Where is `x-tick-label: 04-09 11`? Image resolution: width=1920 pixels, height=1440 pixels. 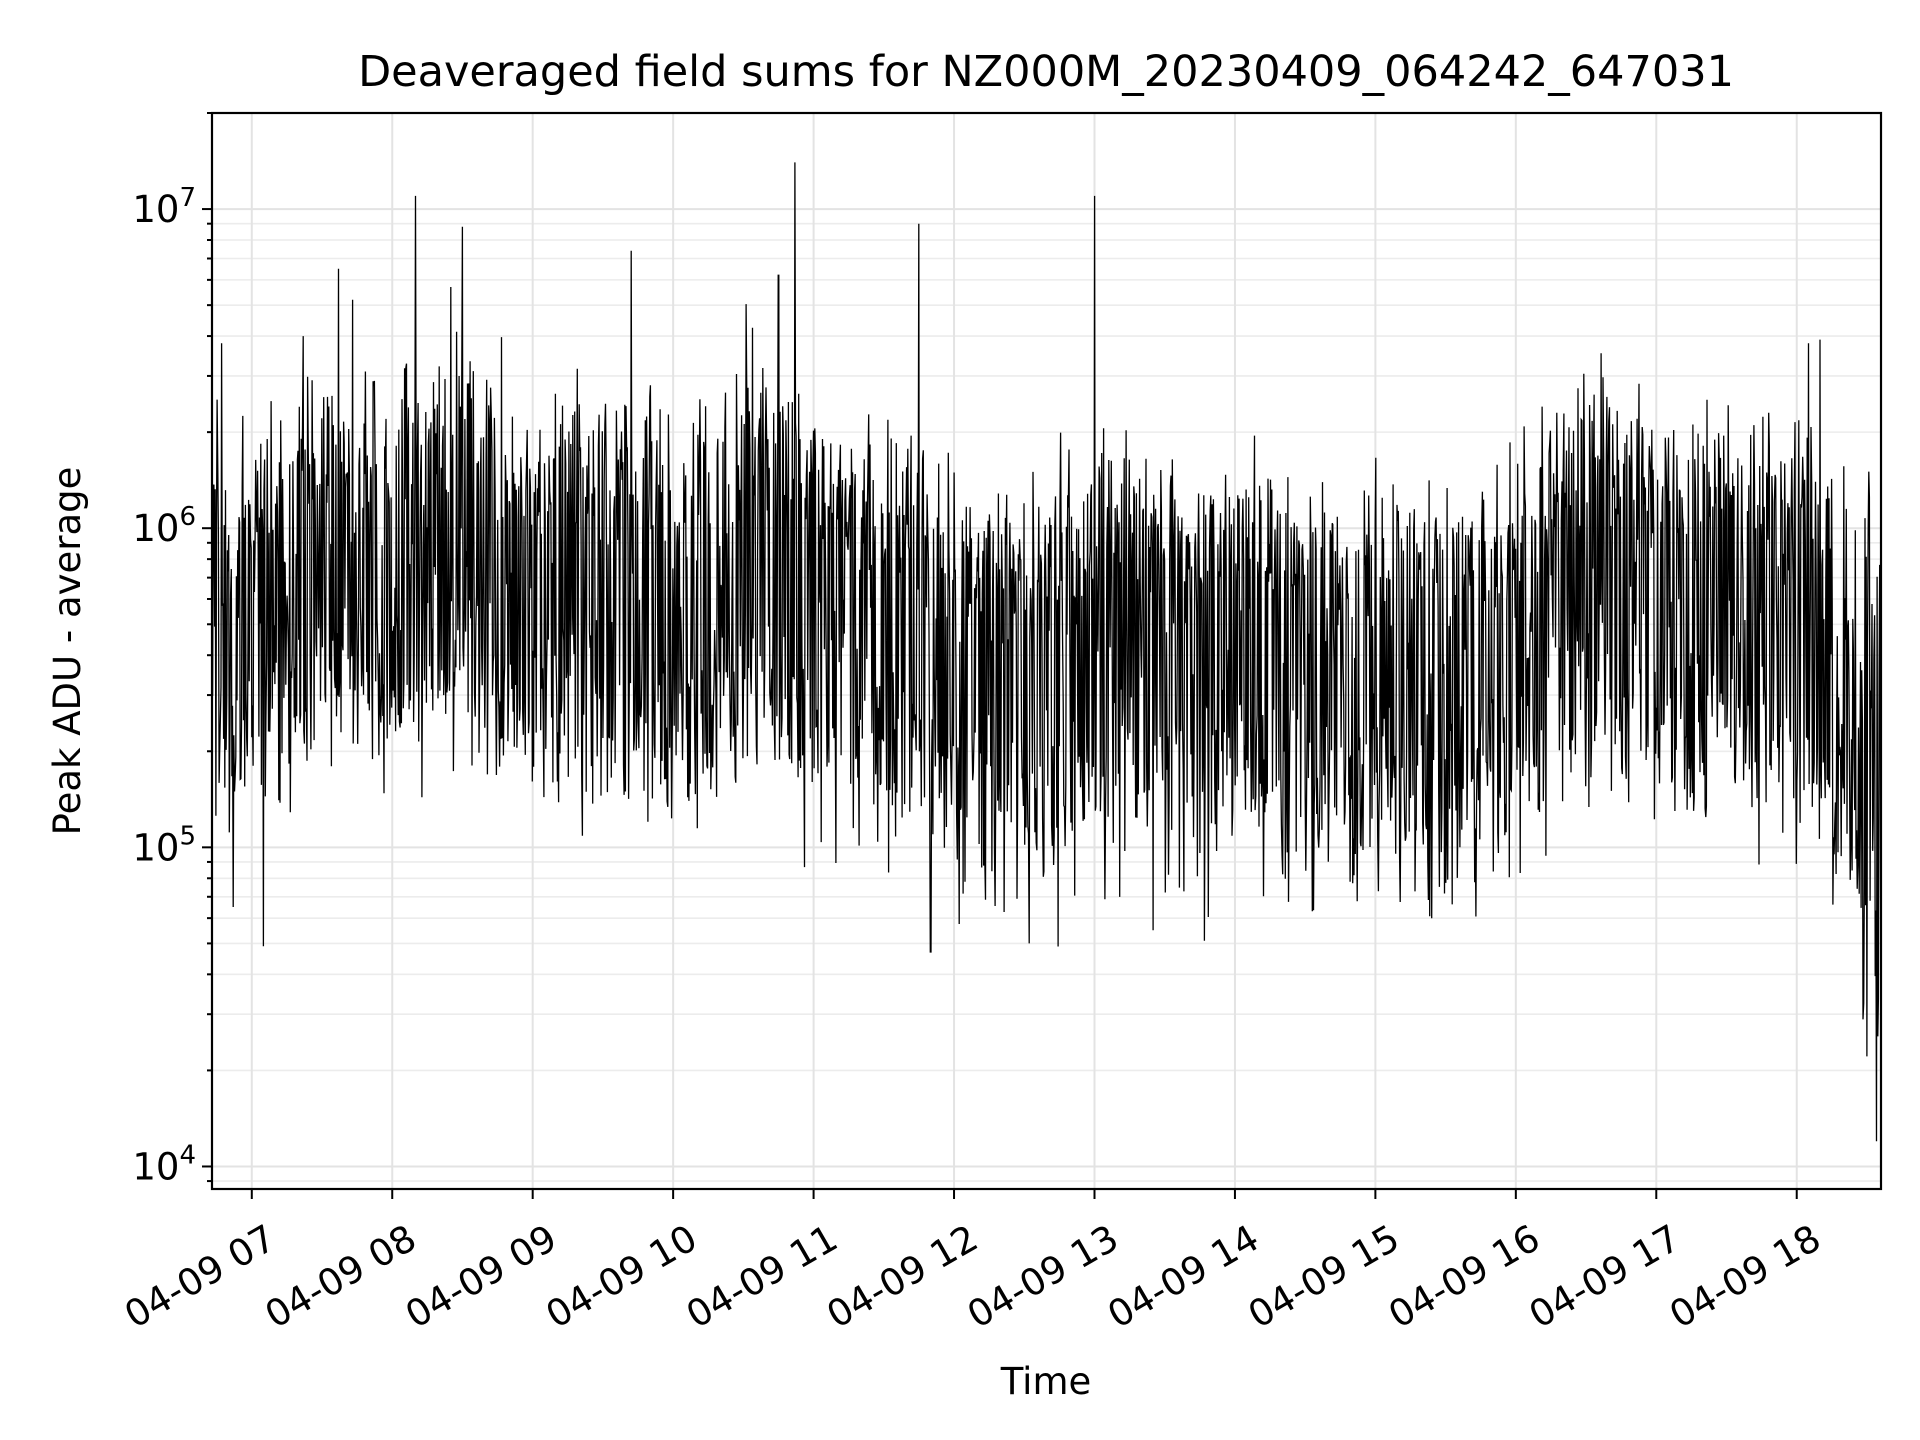
x-tick-label: 04-09 11 is located at coordinates (762, 1276).